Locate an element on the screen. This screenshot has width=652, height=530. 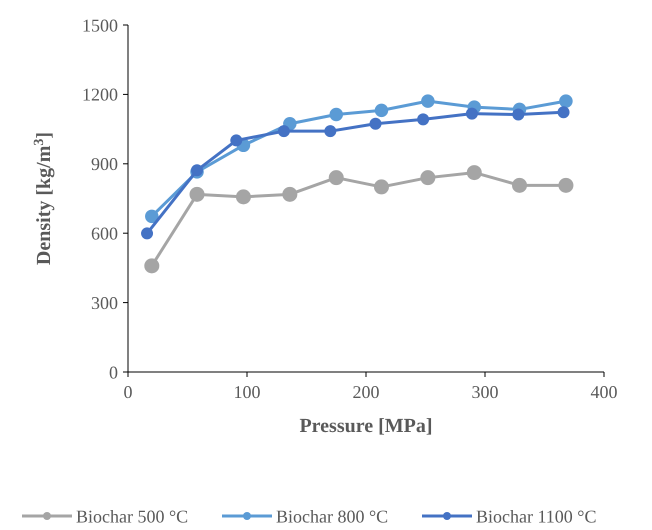
legend-label: Biochar 500 °C is located at coordinates (132, 516).